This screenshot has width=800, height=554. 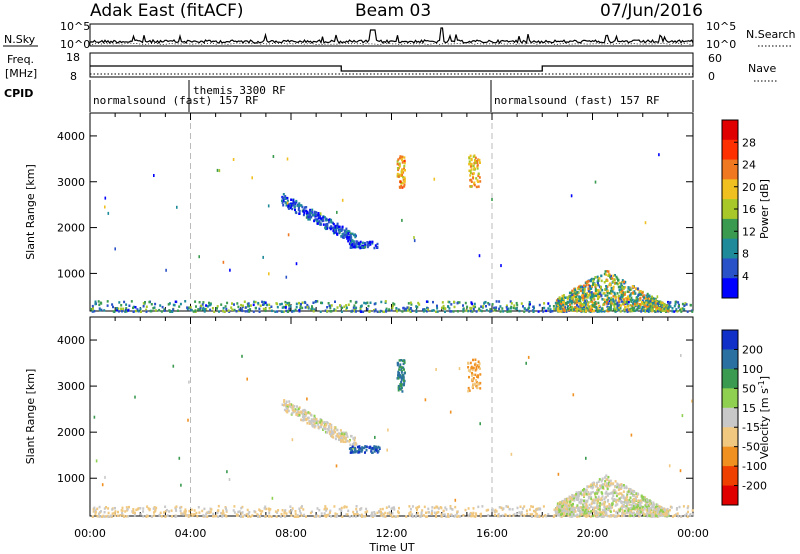 I want to click on colorbar-tick-label: 50, so click(x=749, y=388).